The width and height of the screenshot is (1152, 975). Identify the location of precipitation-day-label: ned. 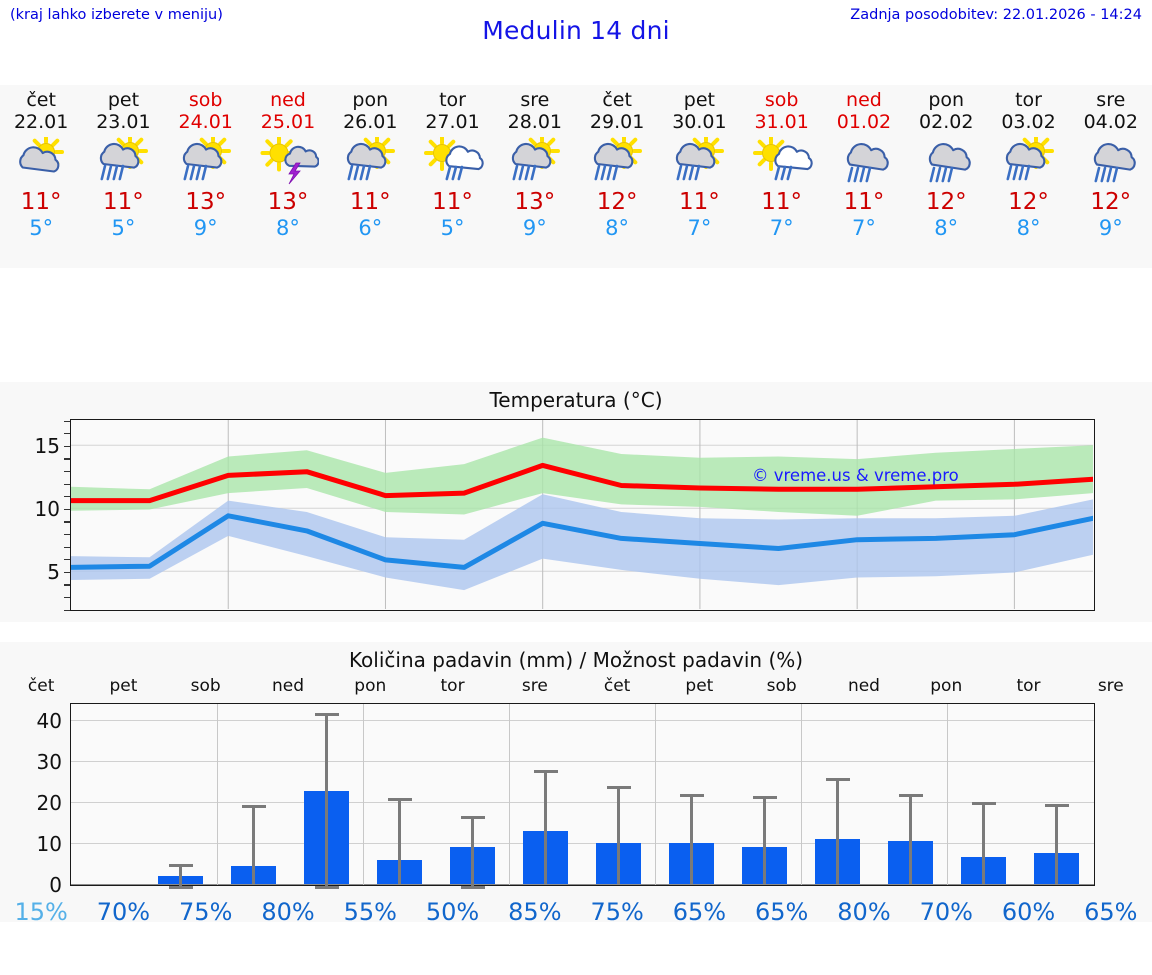
(287, 686).